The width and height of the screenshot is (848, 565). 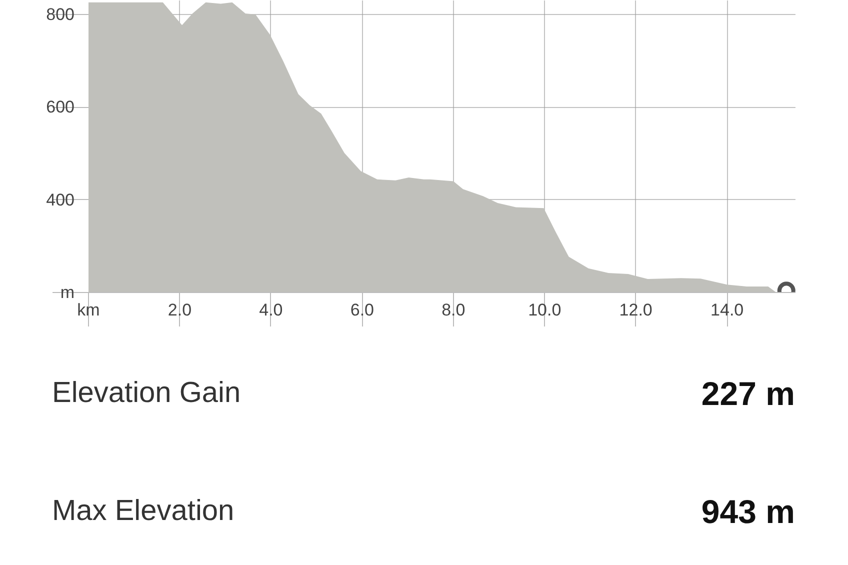 What do you see at coordinates (60, 107) in the screenshot?
I see `y-tick-label: 600` at bounding box center [60, 107].